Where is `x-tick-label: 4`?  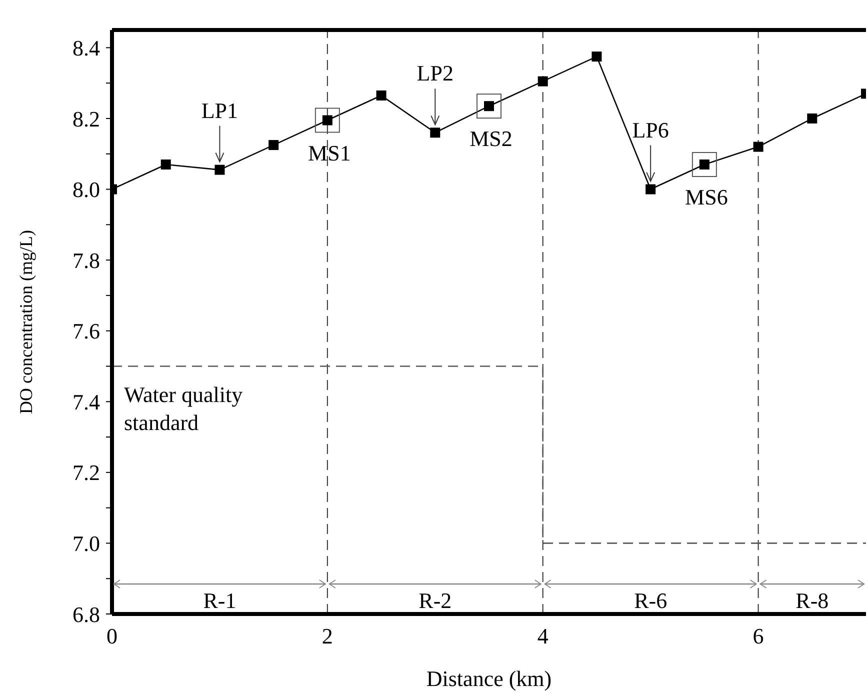 x-tick-label: 4 is located at coordinates (542, 636).